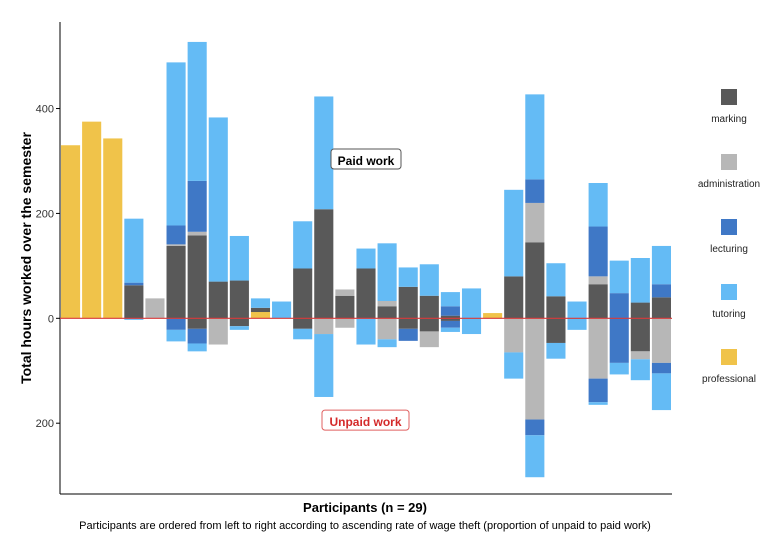  Describe the element at coordinates (45, 110) in the screenshot. I see `y-tick-label: 400` at that location.